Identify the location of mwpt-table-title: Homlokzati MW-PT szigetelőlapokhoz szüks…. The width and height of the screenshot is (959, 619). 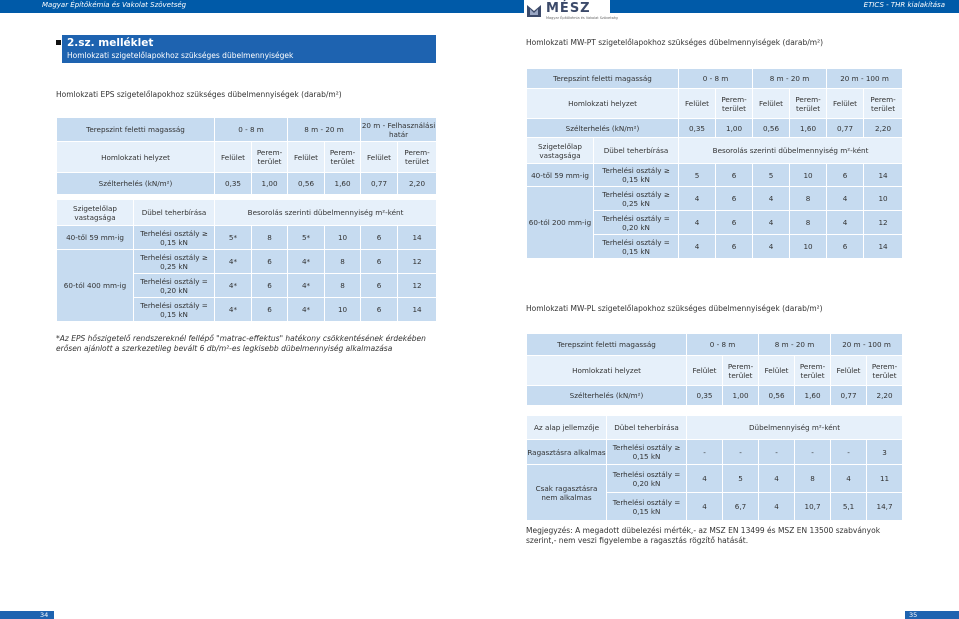
(674, 42).